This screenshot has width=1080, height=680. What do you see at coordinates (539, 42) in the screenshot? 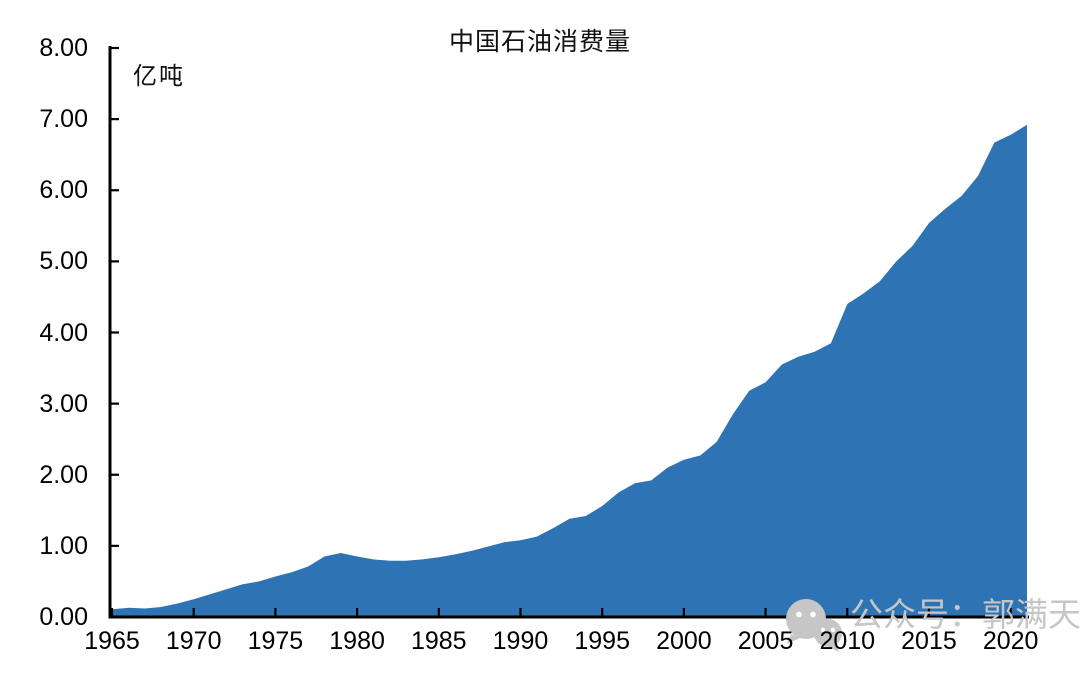
I see `chart-title: 中国石油消费量` at bounding box center [539, 42].